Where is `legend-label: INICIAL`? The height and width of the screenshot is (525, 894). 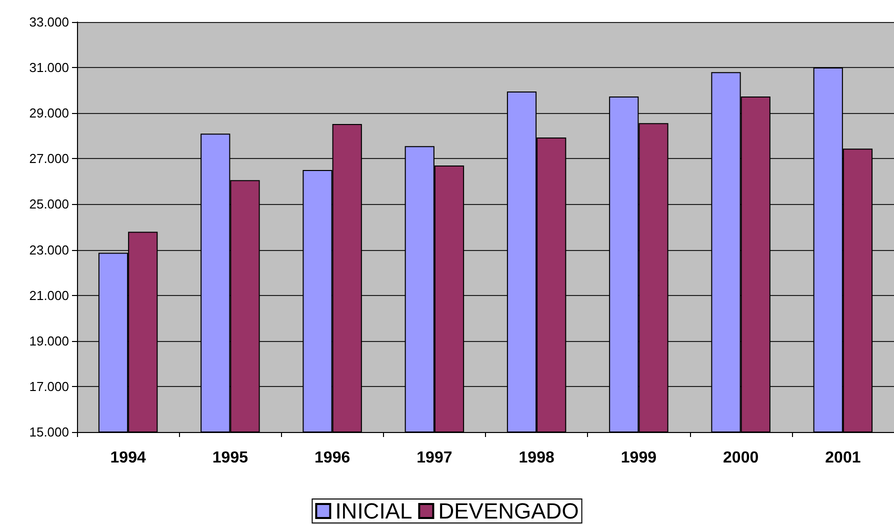
legend-label: INICIAL is located at coordinates (373, 511).